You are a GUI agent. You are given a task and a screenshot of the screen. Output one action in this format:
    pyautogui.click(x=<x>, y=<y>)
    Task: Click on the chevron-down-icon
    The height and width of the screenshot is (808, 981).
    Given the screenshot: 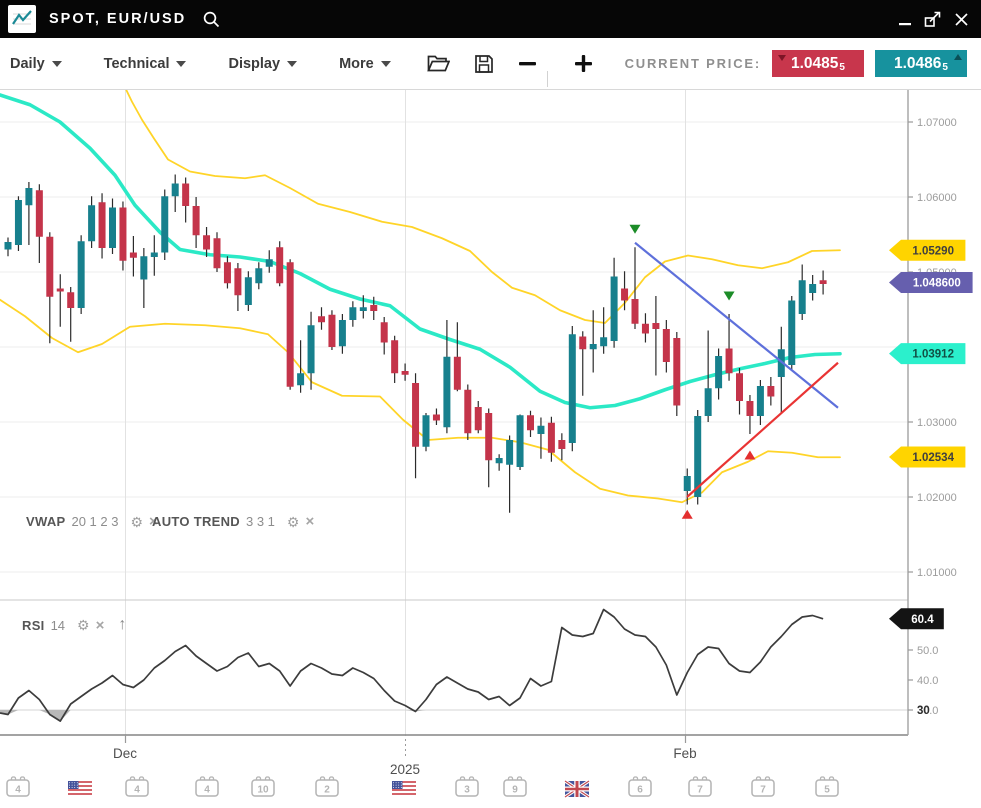 What is the action you would take?
    pyautogui.click(x=56, y=63)
    